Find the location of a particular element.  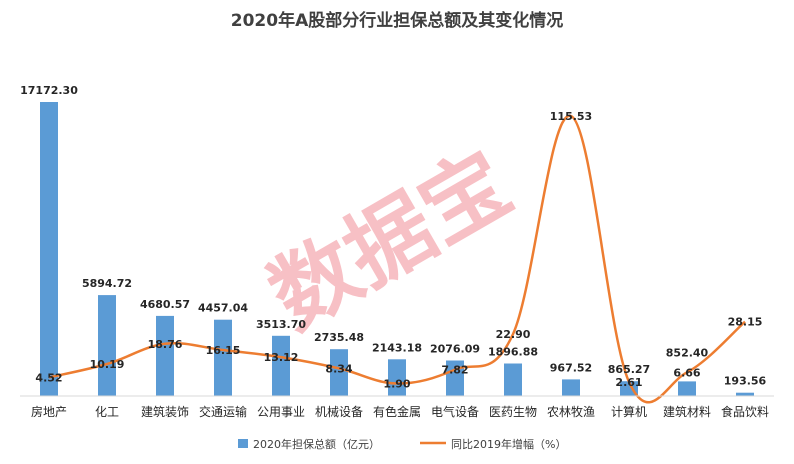

legend-line-label: 同比2019年增幅（%） is located at coordinates (508, 444).